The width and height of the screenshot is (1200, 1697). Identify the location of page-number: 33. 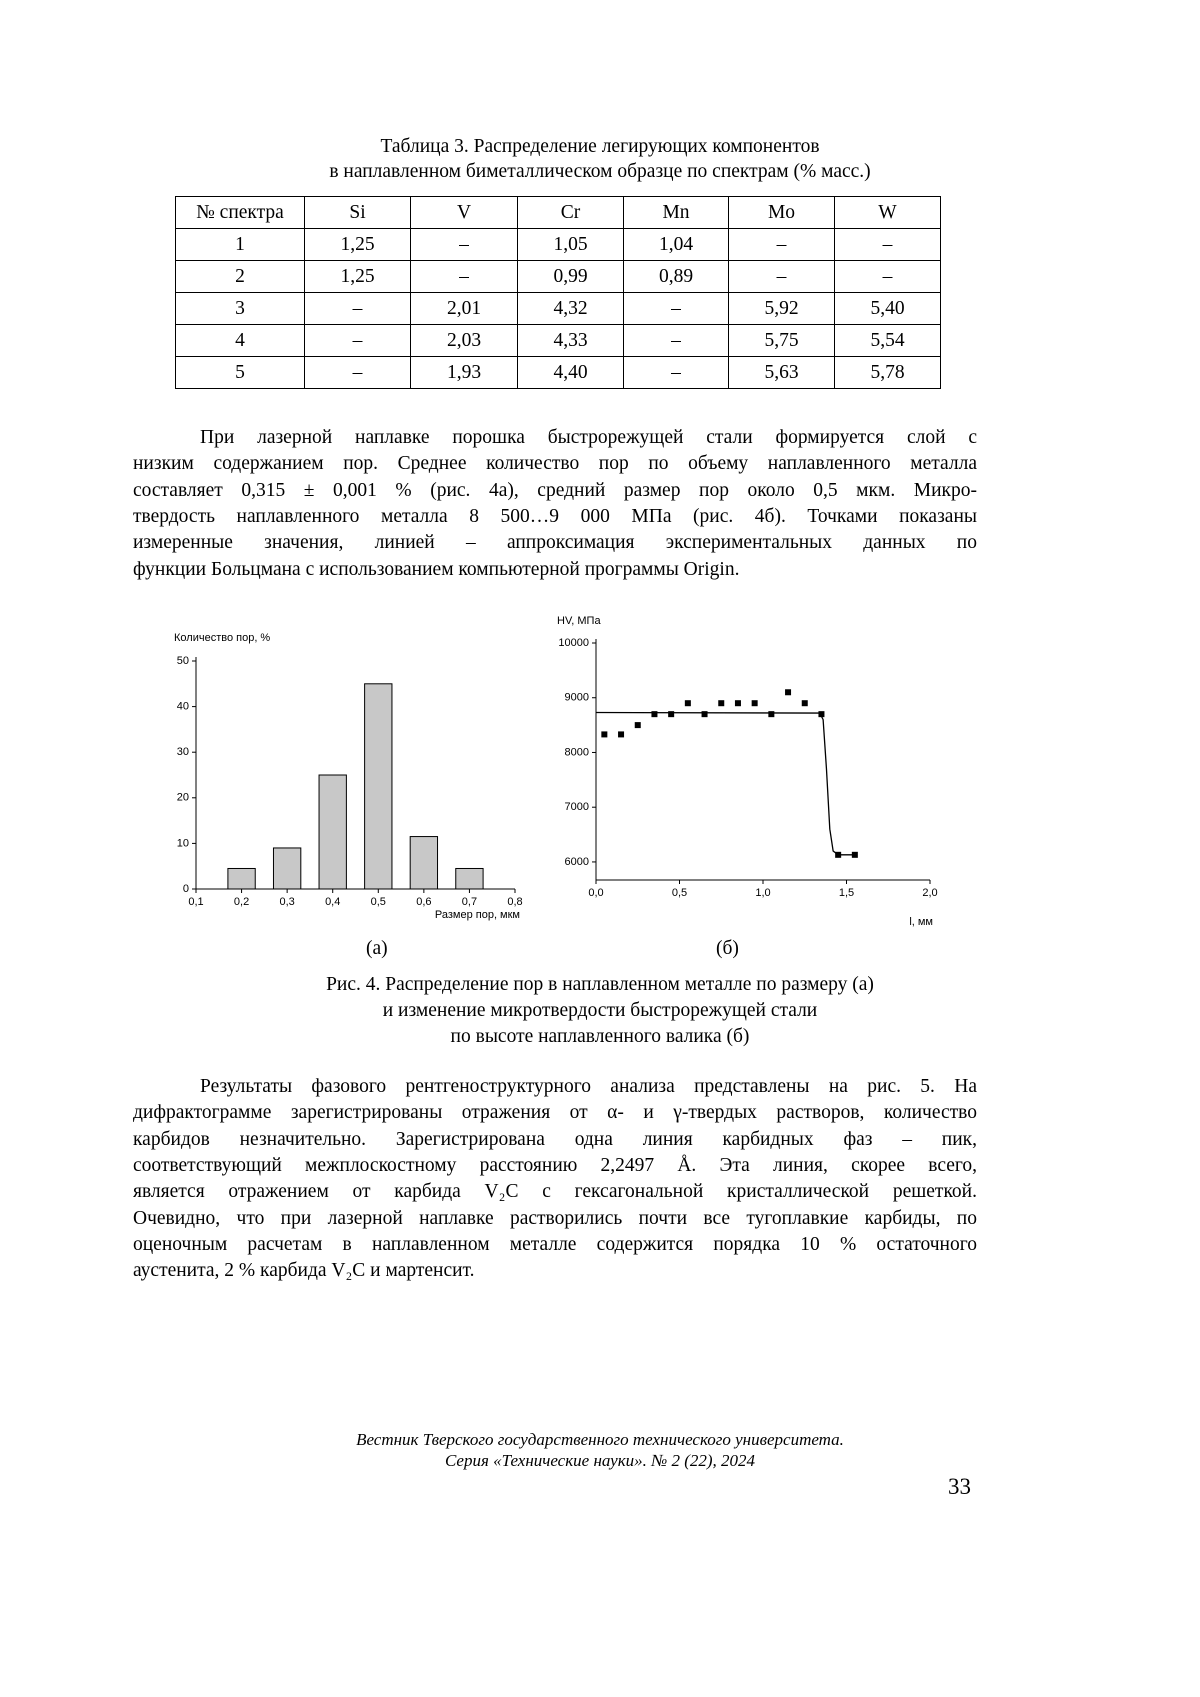
(959, 1487).